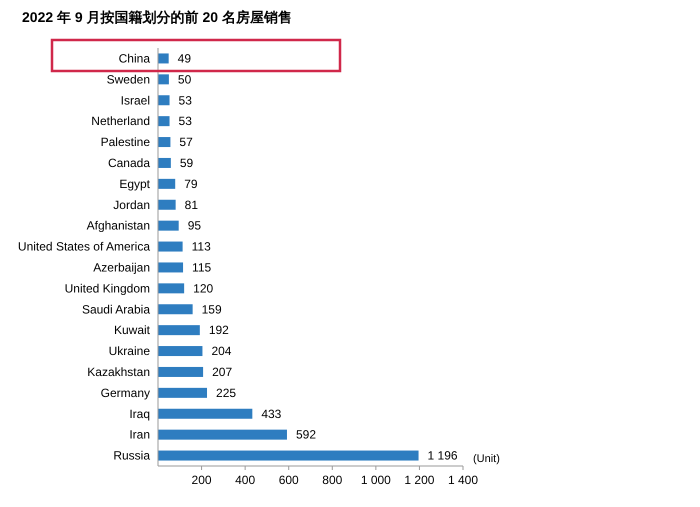  I want to click on x-tick-label: 600, so click(289, 480).